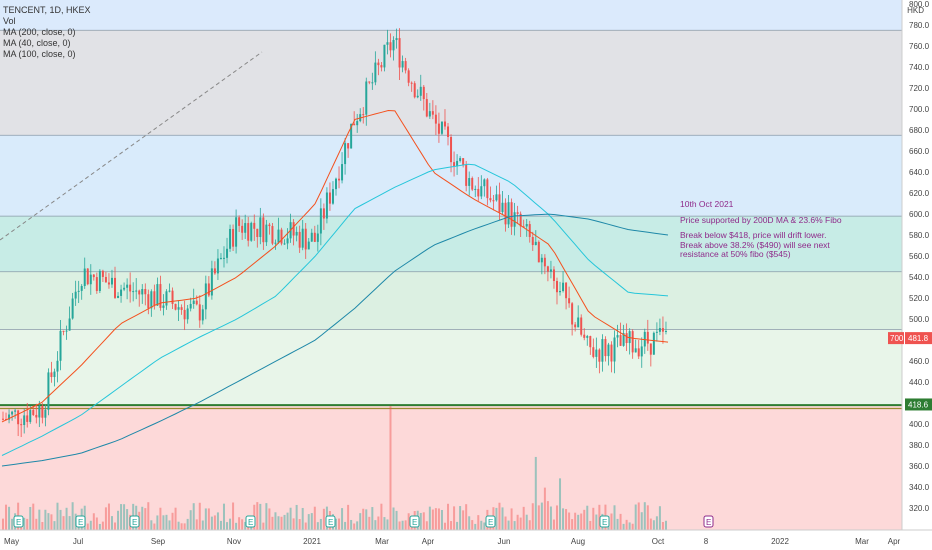 Image resolution: width=932 pixels, height=550 pixels. Describe the element at coordinates (918, 404) in the screenshot. I see `price-label-box` at that location.